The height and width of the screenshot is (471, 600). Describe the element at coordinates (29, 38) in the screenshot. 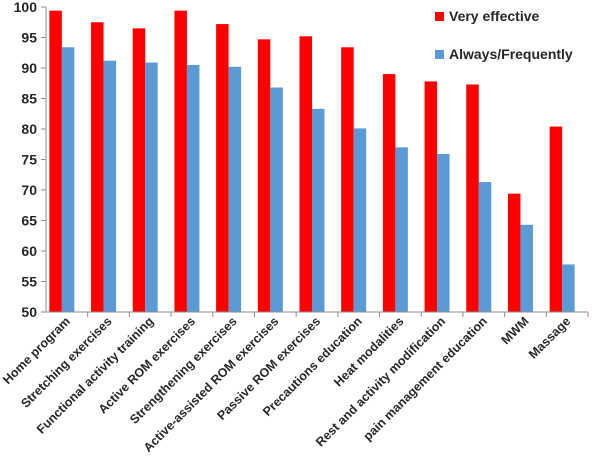

I see `y-tick-label: 95` at that location.